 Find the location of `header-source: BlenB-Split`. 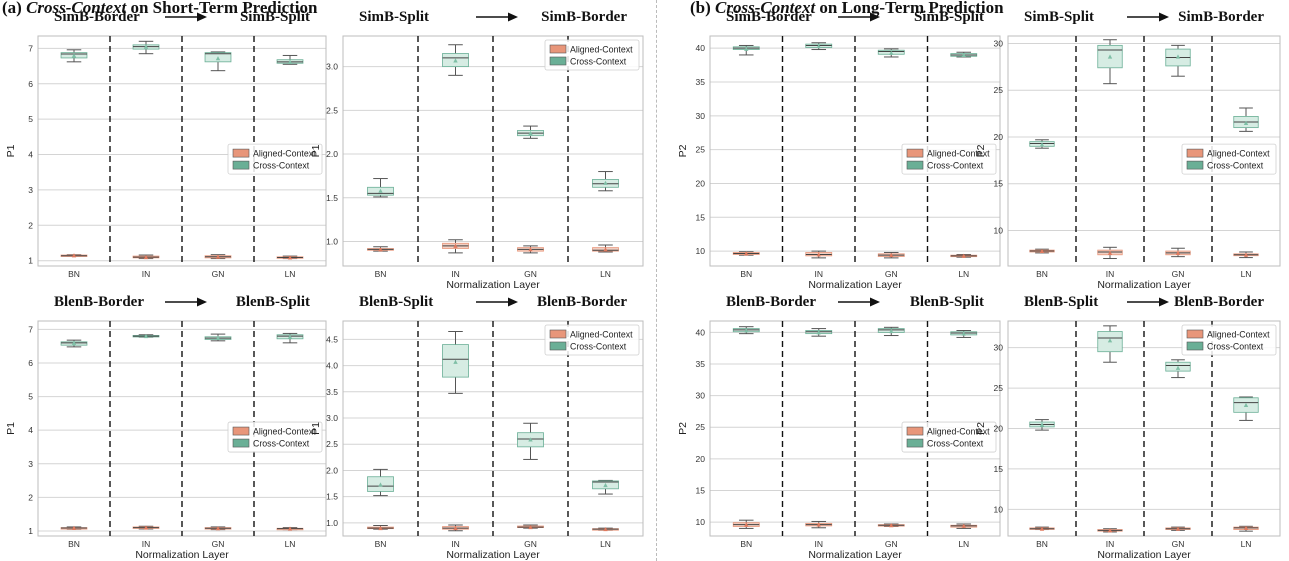

header-source: BlenB-Split is located at coordinates (1061, 302).